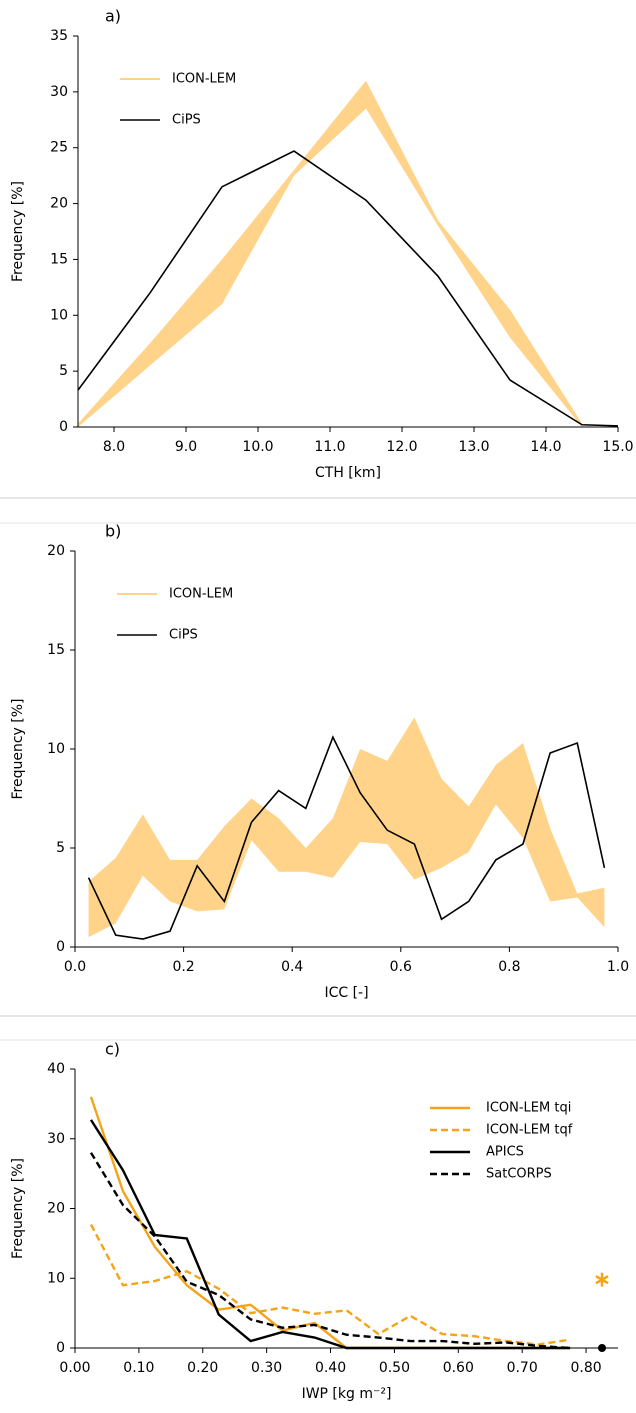 The image size is (636, 1413). Describe the element at coordinates (545, 447) in the screenshot. I see `x-tick-label: 14.0` at that location.